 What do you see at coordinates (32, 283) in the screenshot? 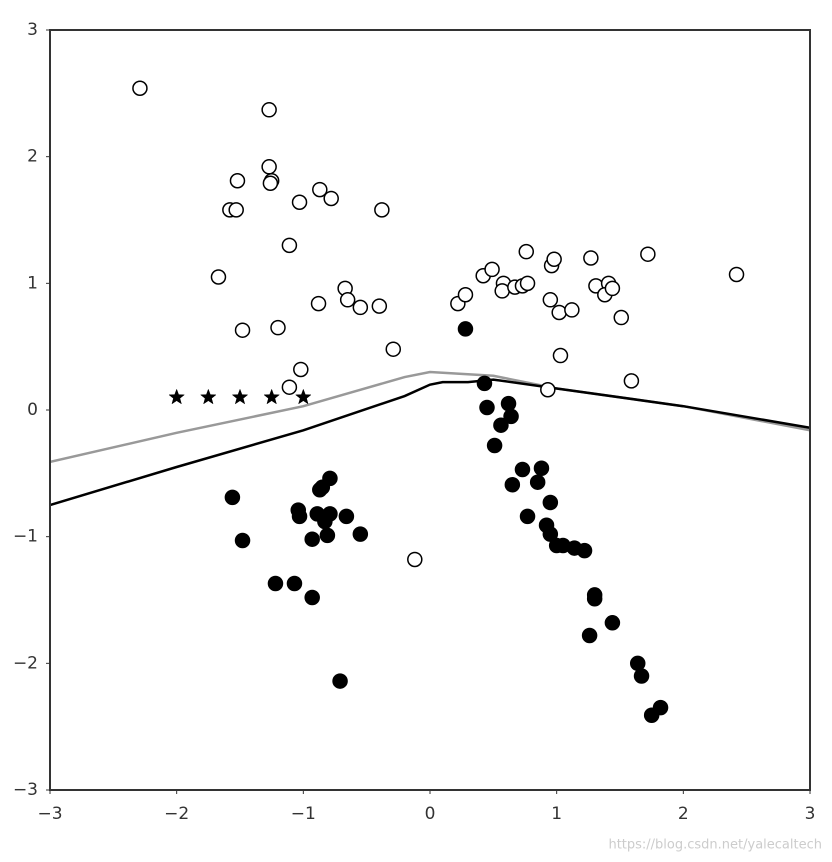
I see `y-tick-label: 1` at bounding box center [32, 283].